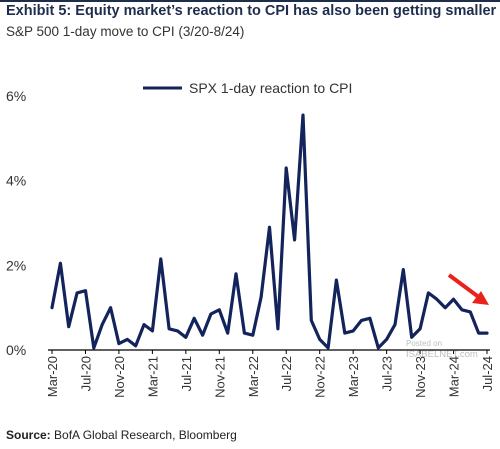 Image resolution: width=500 pixels, height=449 pixels. I want to click on trend-arrow-shaft, so click(464, 286).